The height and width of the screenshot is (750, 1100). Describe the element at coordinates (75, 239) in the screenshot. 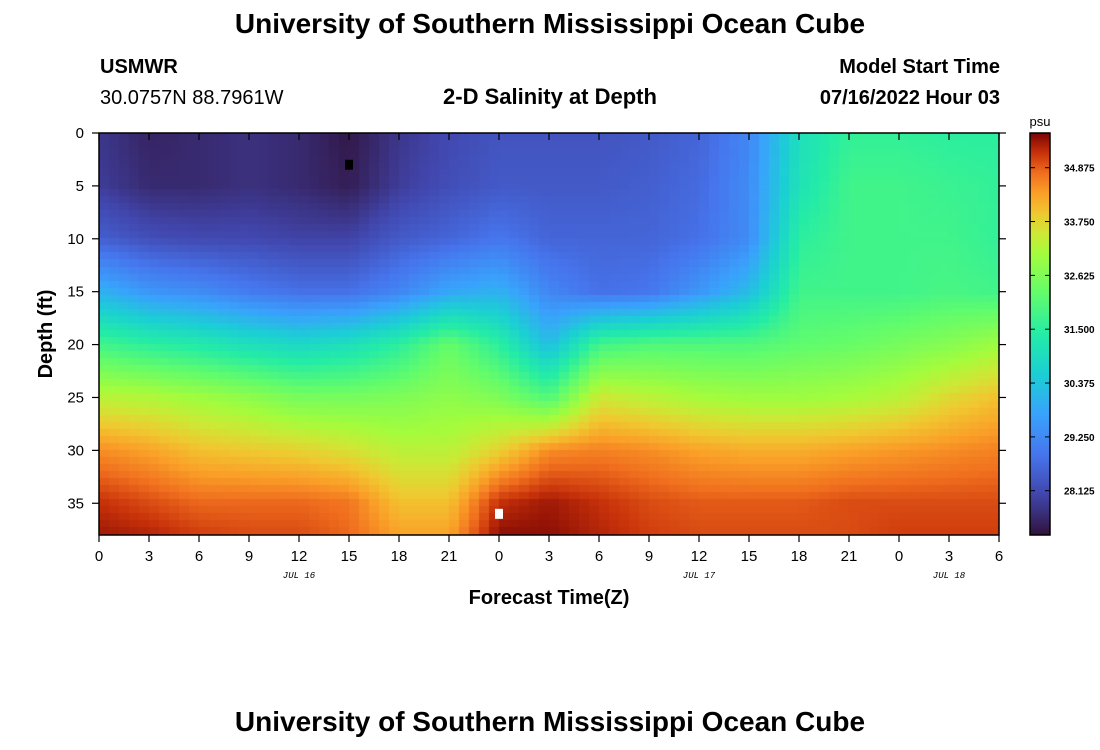

I see `y-tick-label: 10` at that location.